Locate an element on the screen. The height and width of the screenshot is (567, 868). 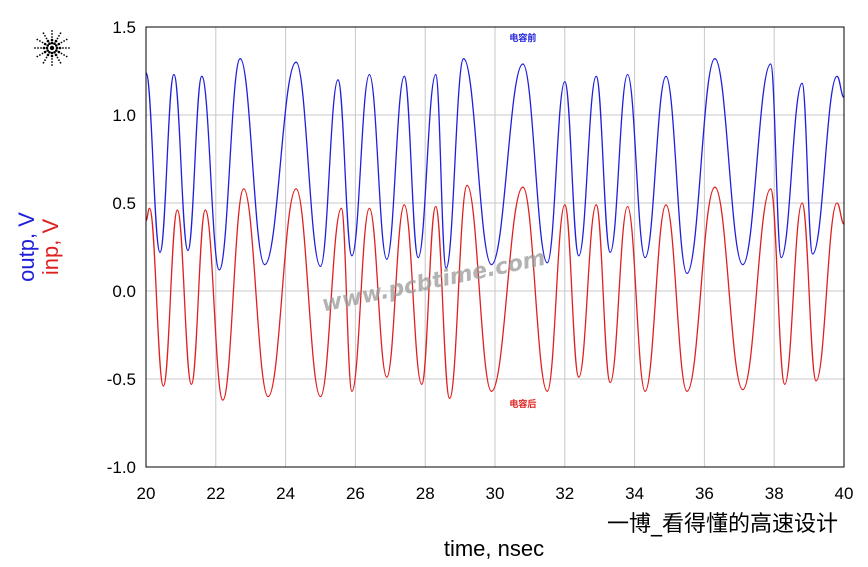
x-tick-label: 30 is located at coordinates (495, 493).